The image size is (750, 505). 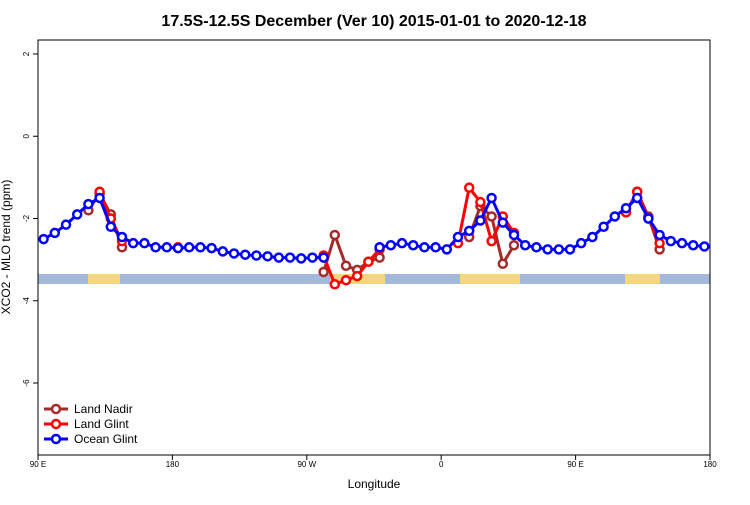 What do you see at coordinates (26, 53) in the screenshot?
I see `y-tick-label: 2` at bounding box center [26, 53].